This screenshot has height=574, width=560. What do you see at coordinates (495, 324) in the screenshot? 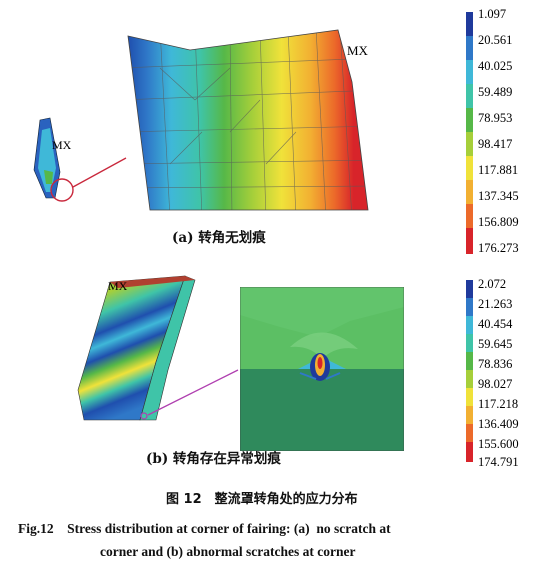
I see `legend-b-value: 40.454` at bounding box center [495, 324].